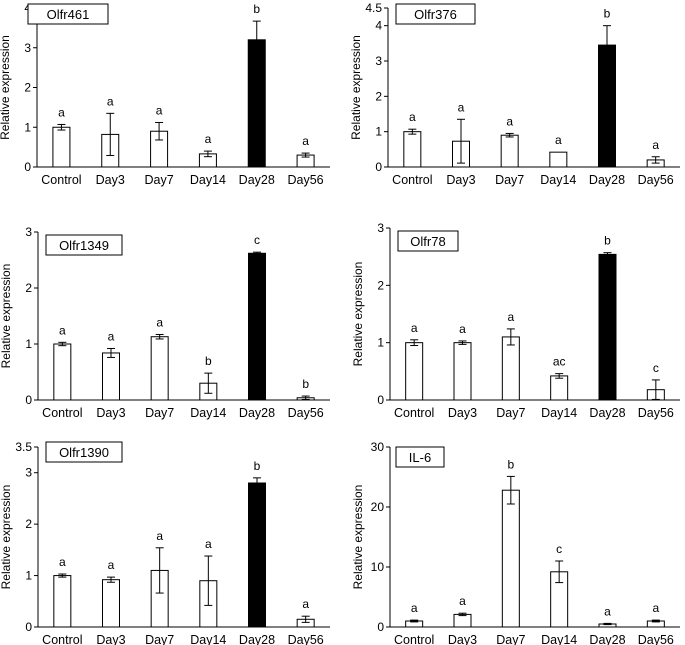  Describe the element at coordinates (427, 241) in the screenshot. I see `chart-title: Olfr78` at that location.